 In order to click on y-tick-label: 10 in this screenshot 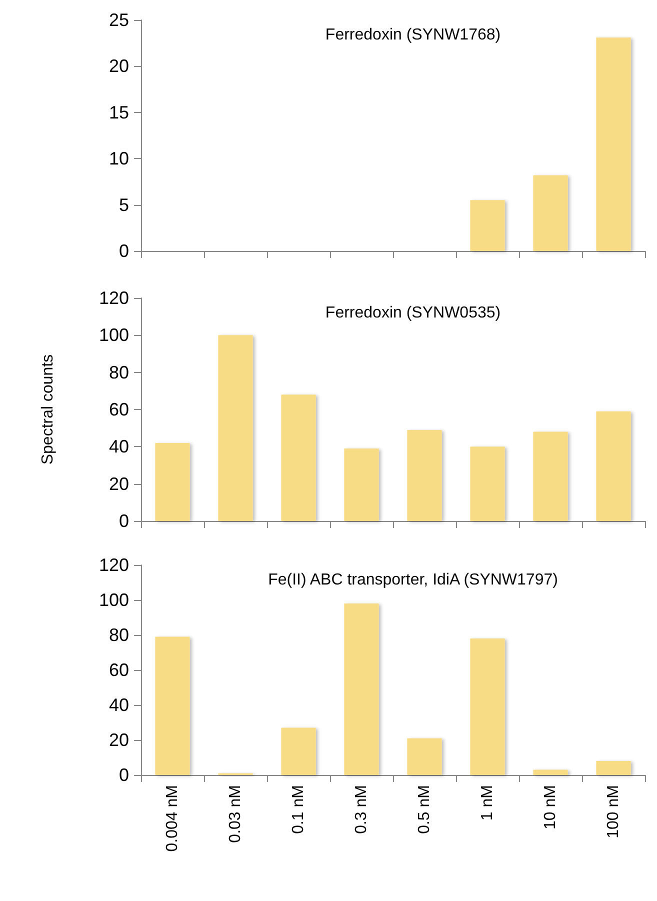, I will do `click(118, 158)`.